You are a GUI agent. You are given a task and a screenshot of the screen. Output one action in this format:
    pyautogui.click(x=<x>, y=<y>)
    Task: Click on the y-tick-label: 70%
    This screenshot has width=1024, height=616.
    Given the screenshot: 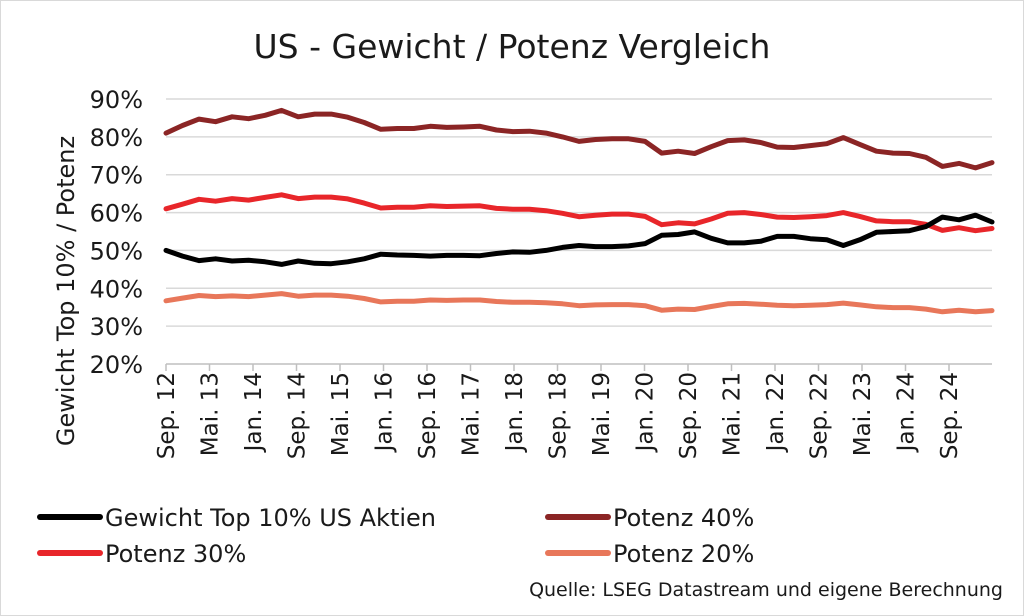 What is the action you would take?
    pyautogui.click(x=116, y=176)
    